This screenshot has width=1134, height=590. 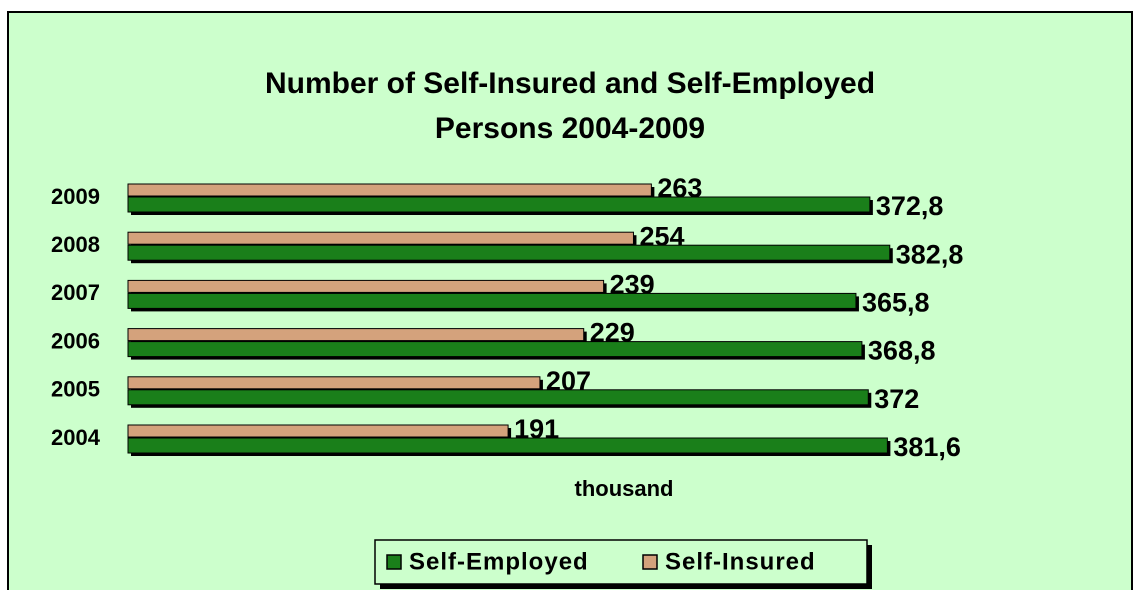 I want to click on data-label: 372,8, so click(x=910, y=206).